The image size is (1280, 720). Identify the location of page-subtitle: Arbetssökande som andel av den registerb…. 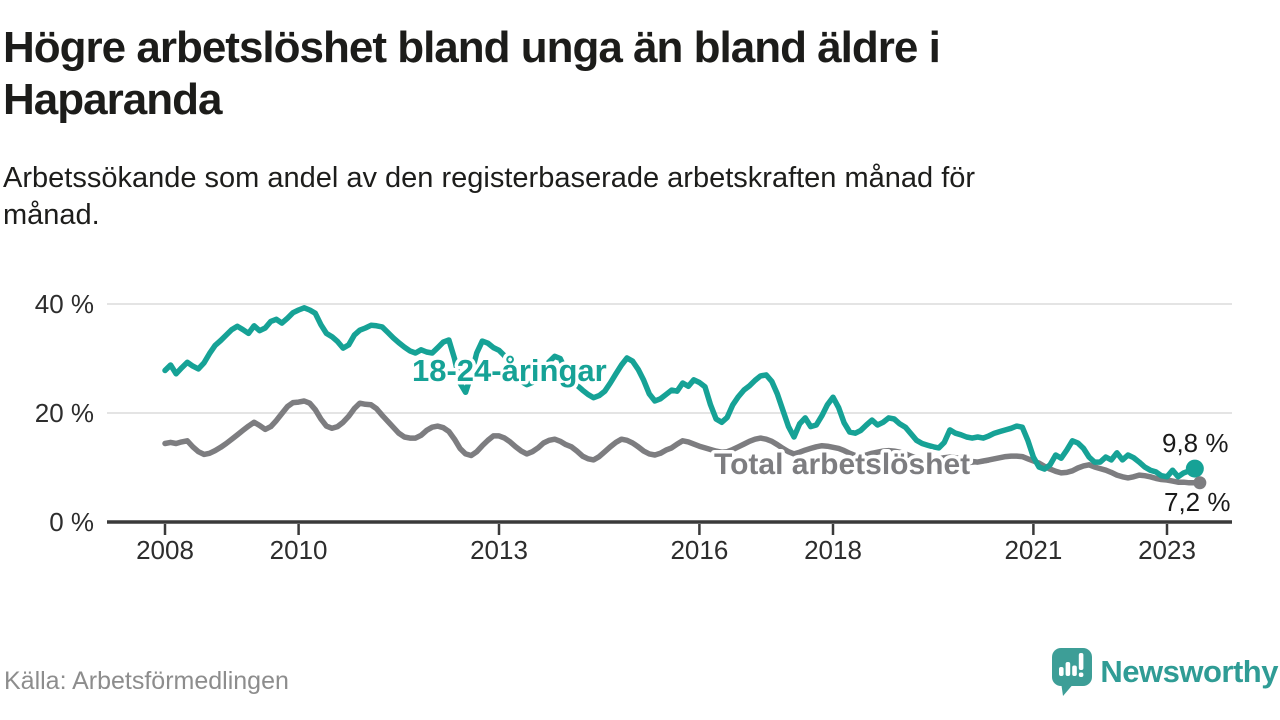
(489, 197).